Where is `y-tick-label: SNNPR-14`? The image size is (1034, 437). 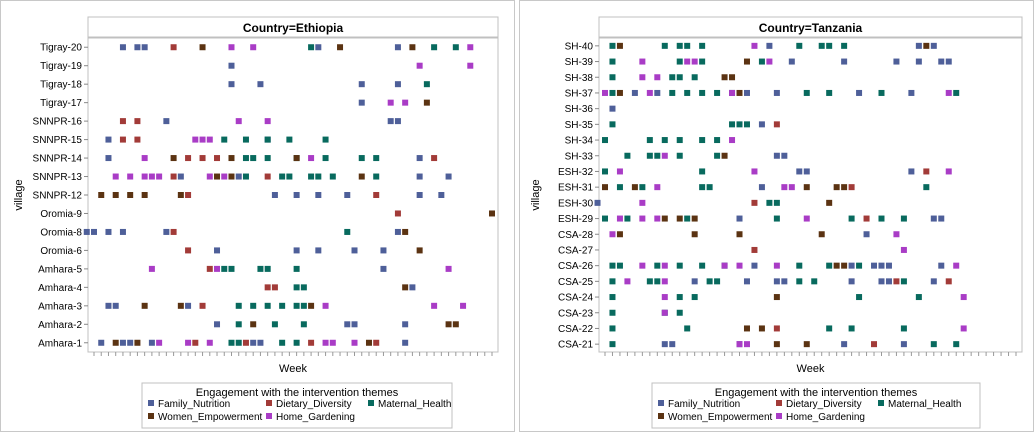 y-tick-label: SNNPR-14 is located at coordinates (58, 159).